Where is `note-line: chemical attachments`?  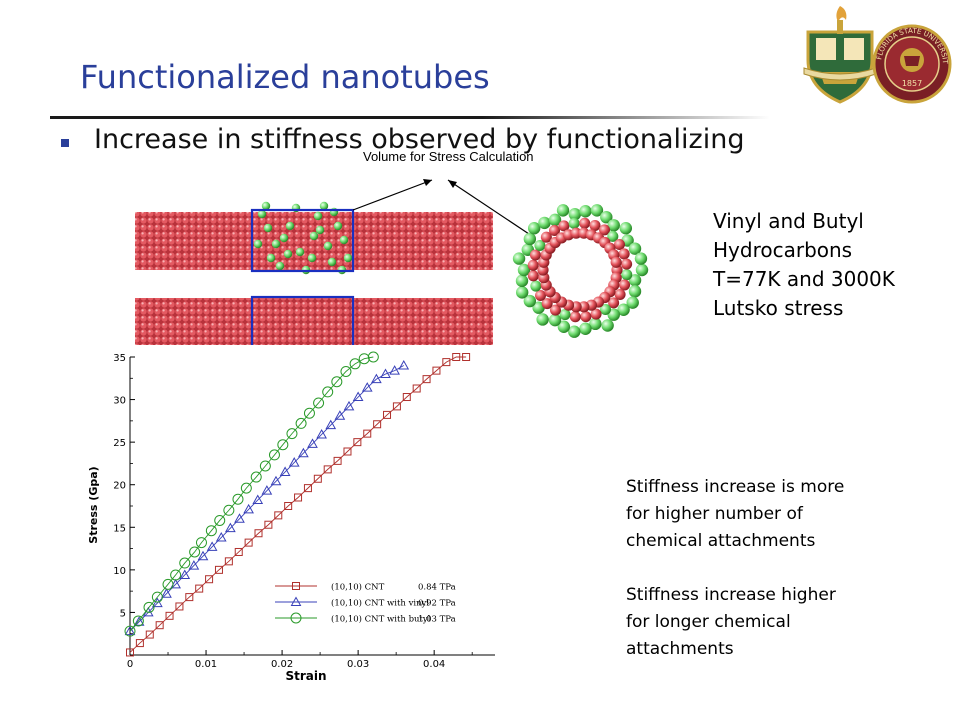
note-line: chemical attachments is located at coordinates (721, 541).